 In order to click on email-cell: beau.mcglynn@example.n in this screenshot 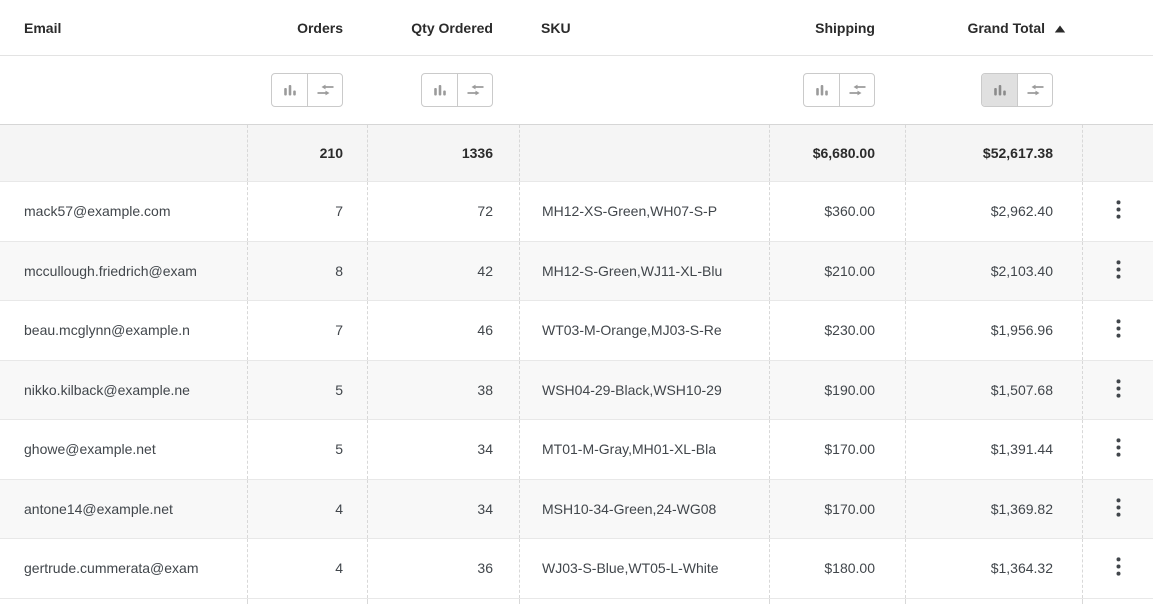, I will do `click(107, 330)`.